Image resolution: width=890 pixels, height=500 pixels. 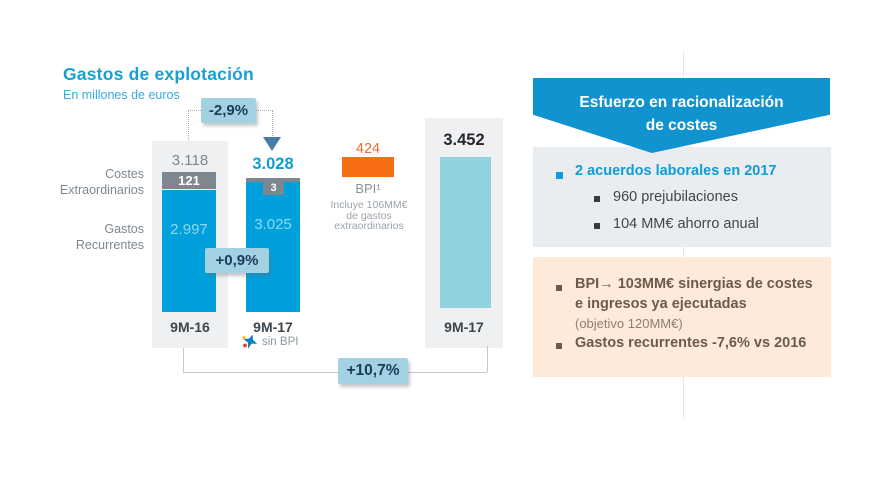 What do you see at coordinates (250, 341) in the screenshot?
I see `caixabank-star-icon` at bounding box center [250, 341].